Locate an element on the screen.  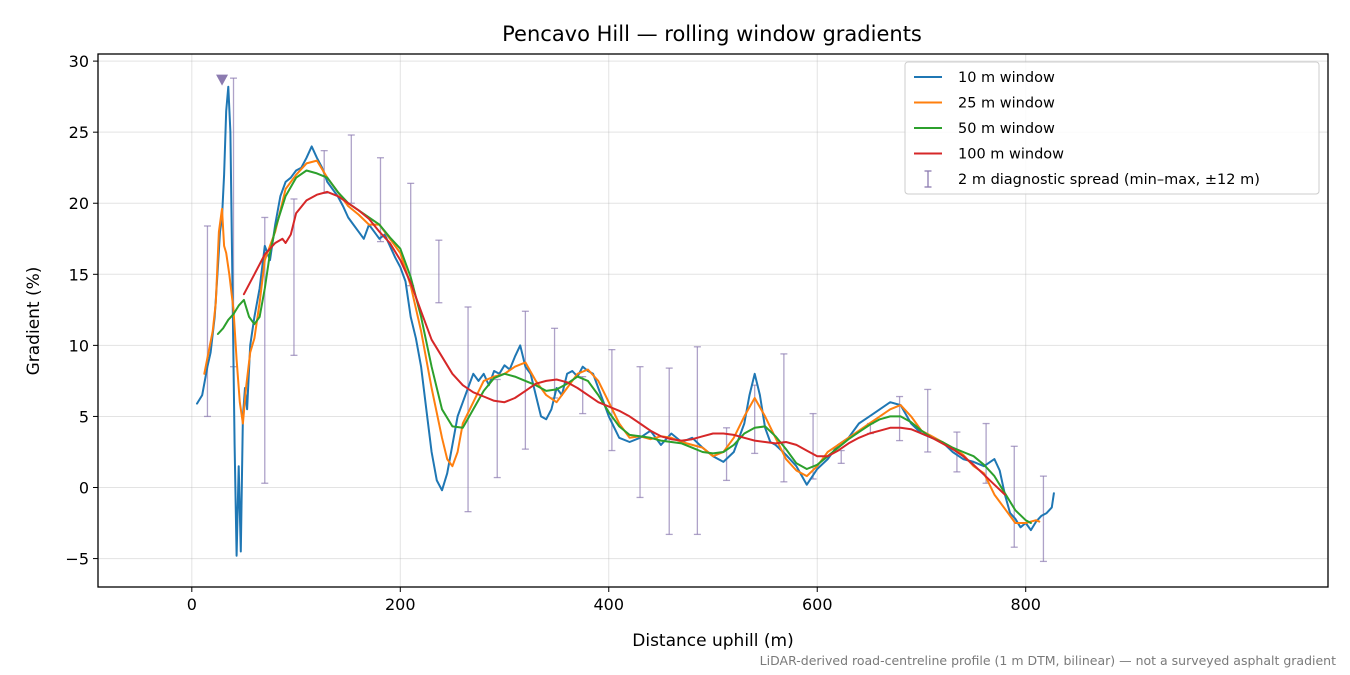
legend-box is located at coordinates (1112, 128).